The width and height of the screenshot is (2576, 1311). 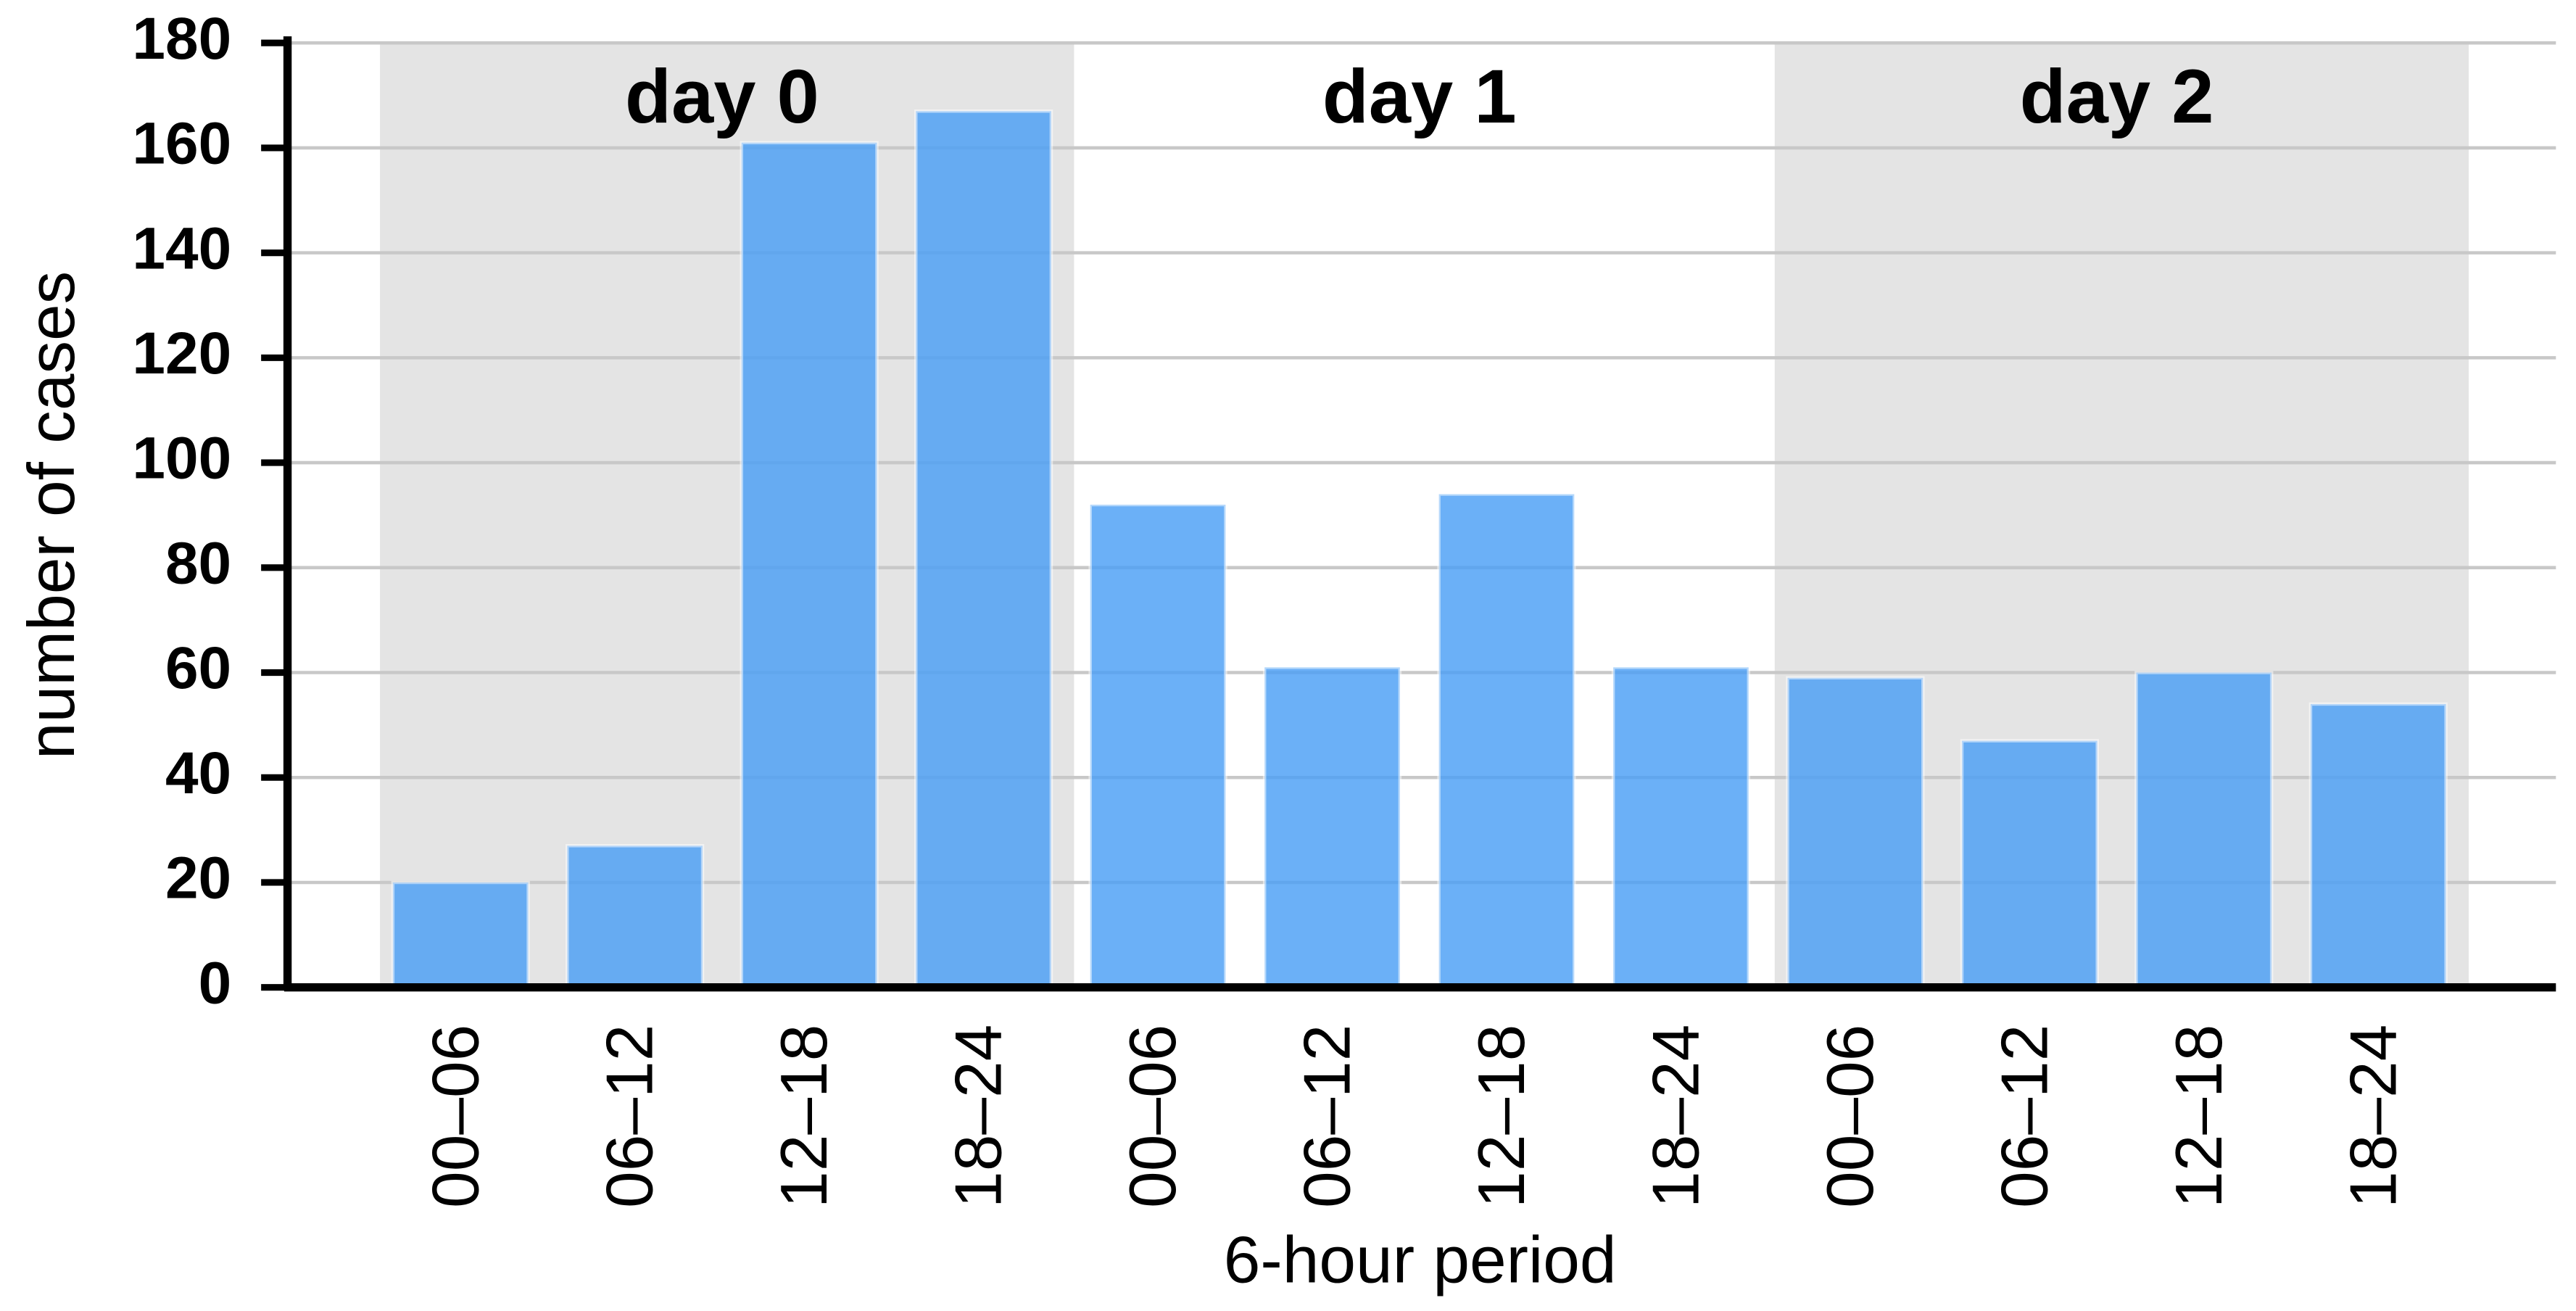 I want to click on y-tick-label: 140, so click(x=182, y=248).